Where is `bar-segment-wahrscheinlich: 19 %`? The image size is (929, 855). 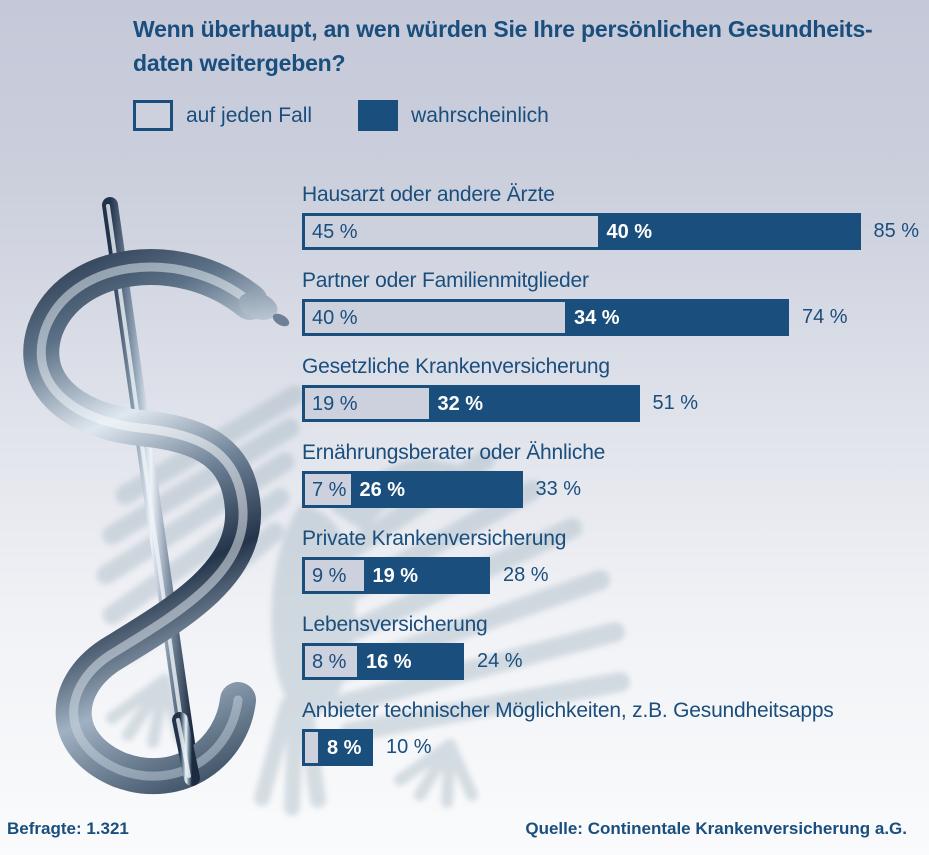
bar-segment-wahrscheinlich: 19 % is located at coordinates (425, 575).